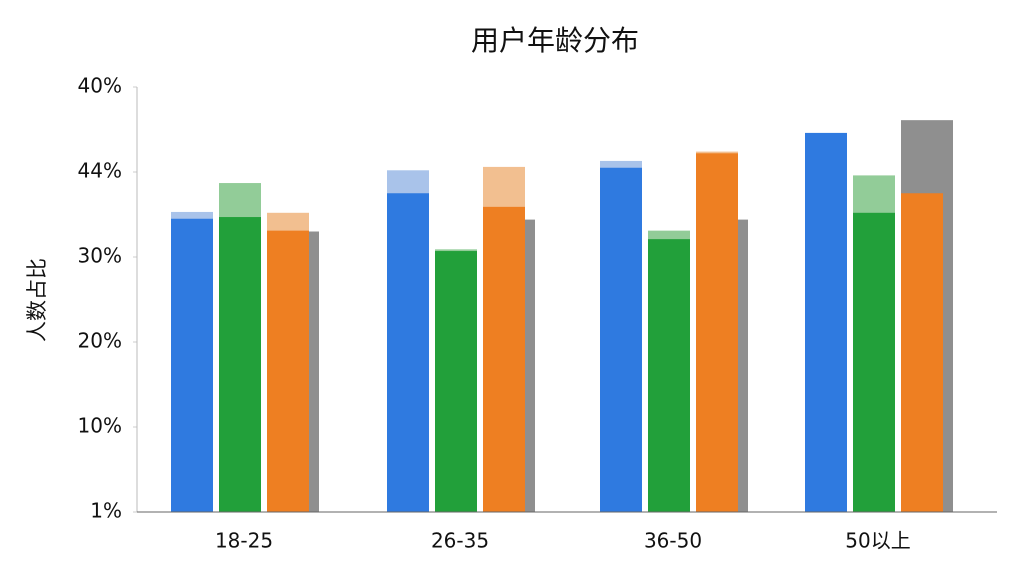  Describe the element at coordinates (460, 541) in the screenshot. I see `x-tick-label: 26-35` at that location.